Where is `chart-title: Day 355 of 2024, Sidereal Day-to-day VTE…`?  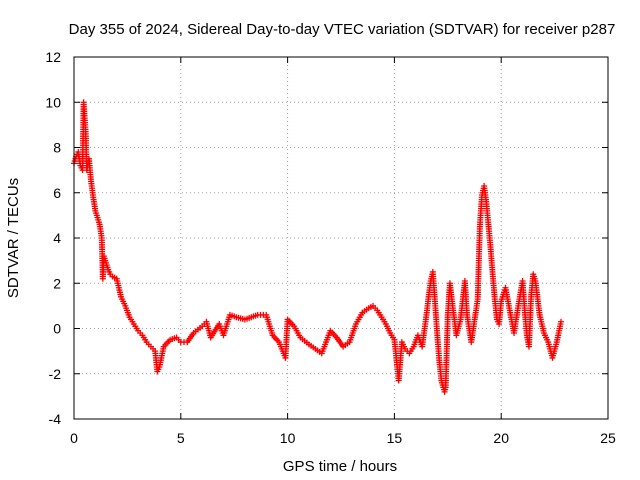 chart-title: Day 355 of 2024, Sidereal Day-to-day VTE… is located at coordinates (342, 29).